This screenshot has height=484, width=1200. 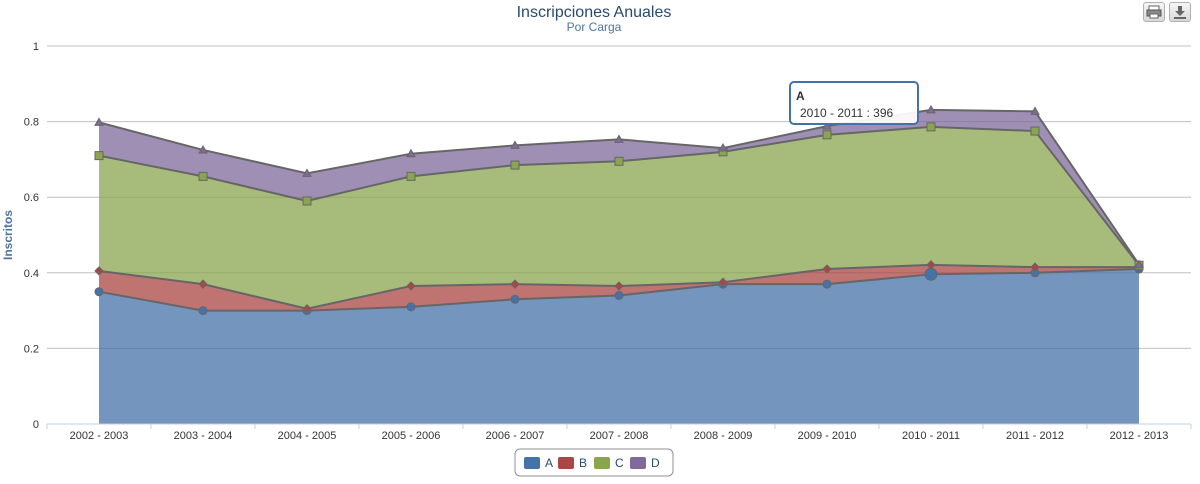 I want to click on x-tick-label: 2008 - 2009, so click(x=723, y=436).